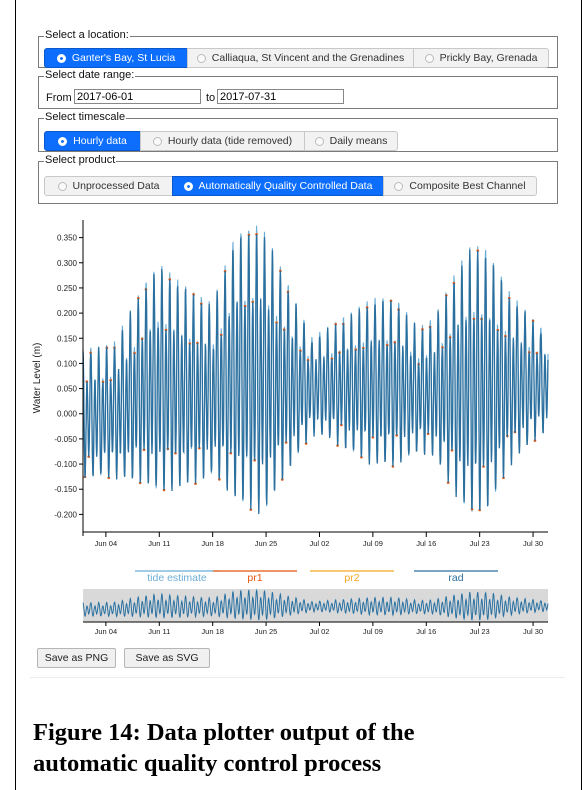 This screenshot has height=790, width=583. I want to click on y-tick-label: 0.050, so click(67, 389).